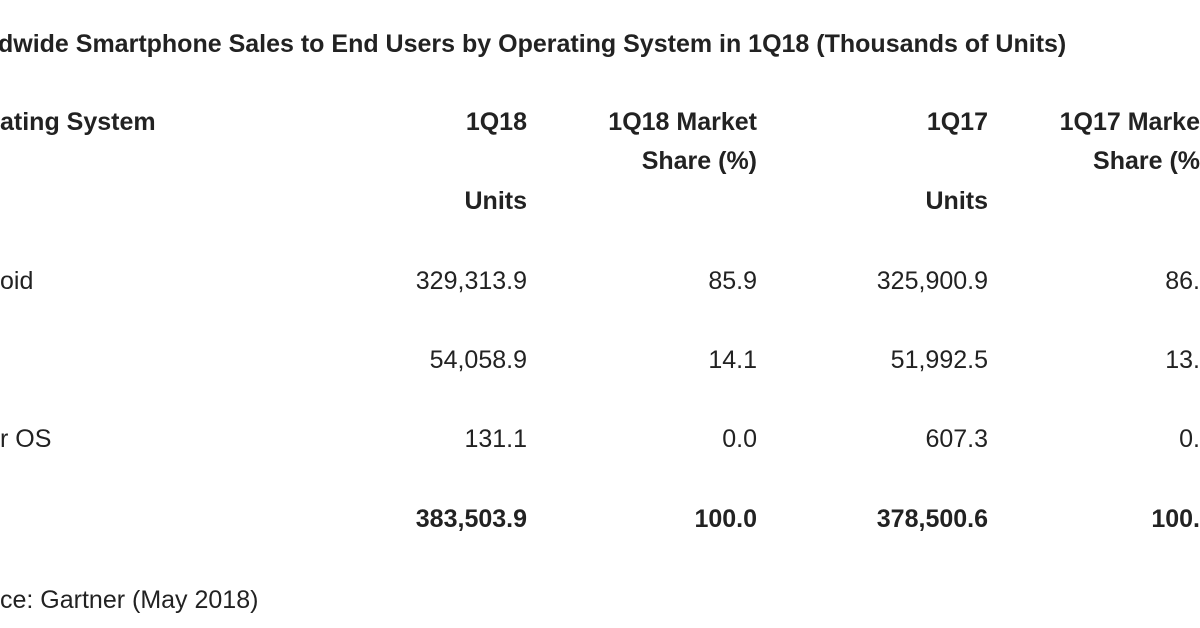 Image resolution: width=1200 pixels, height=628 pixels. What do you see at coordinates (495, 439) in the screenshot?
I see `cell: 131.1` at bounding box center [495, 439].